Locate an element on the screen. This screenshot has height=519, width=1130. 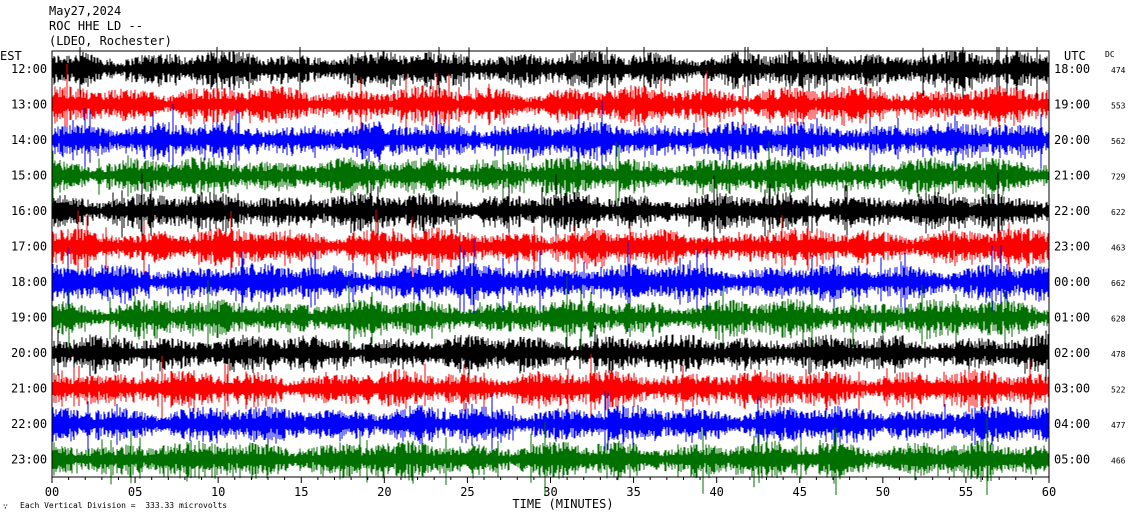
utc-hour-label: 03:00 is located at coordinates (1072, 389).